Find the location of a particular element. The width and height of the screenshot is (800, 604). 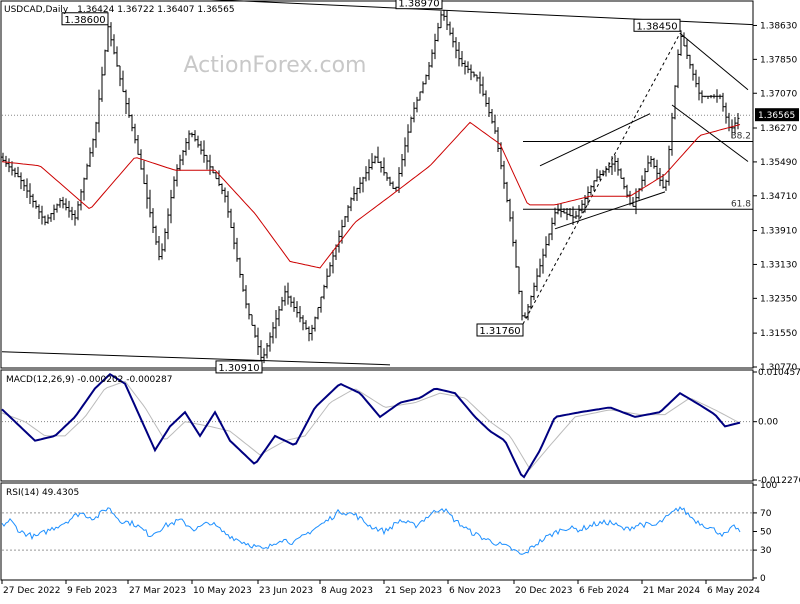

date-tick-label: 10 May 2023 is located at coordinates (222, 591).